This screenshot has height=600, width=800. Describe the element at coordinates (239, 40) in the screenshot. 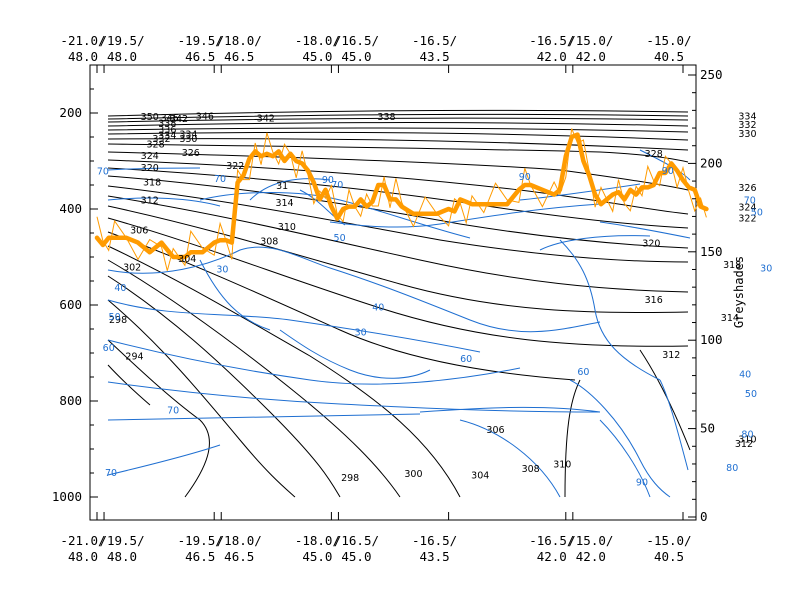

I see `x-axis-top-label-line1: /18.0/` at that location.